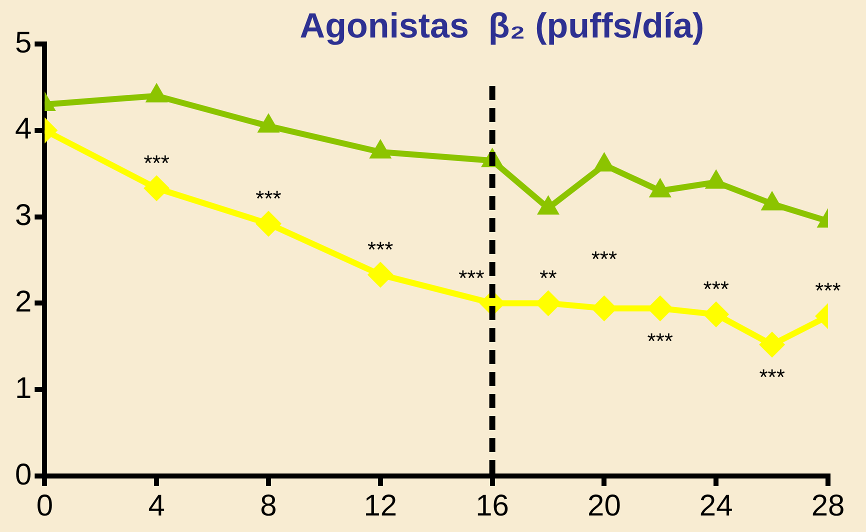 This screenshot has height=532, width=866. I want to click on y-tick-label: 4, so click(23, 129).